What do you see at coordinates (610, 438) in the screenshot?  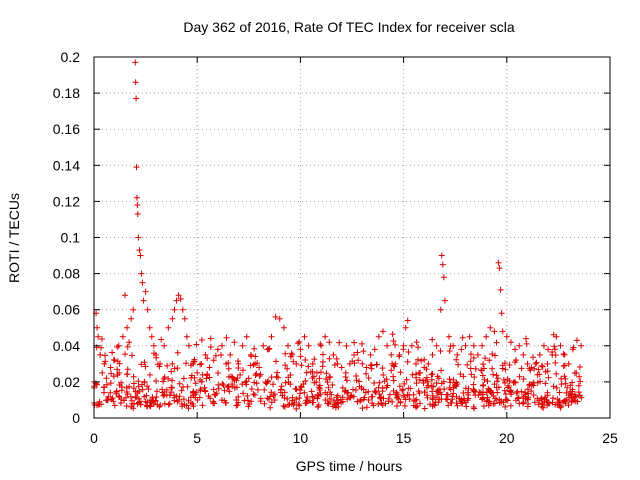 I see `x-tick-label: 25` at bounding box center [610, 438].